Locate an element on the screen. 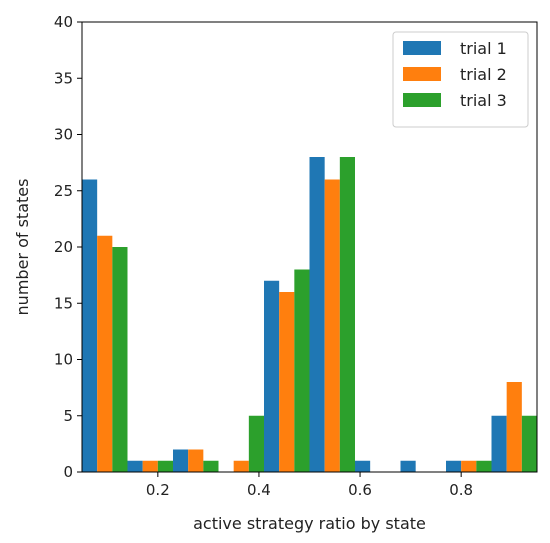  x-tick-label: 0.4 is located at coordinates (259, 490).